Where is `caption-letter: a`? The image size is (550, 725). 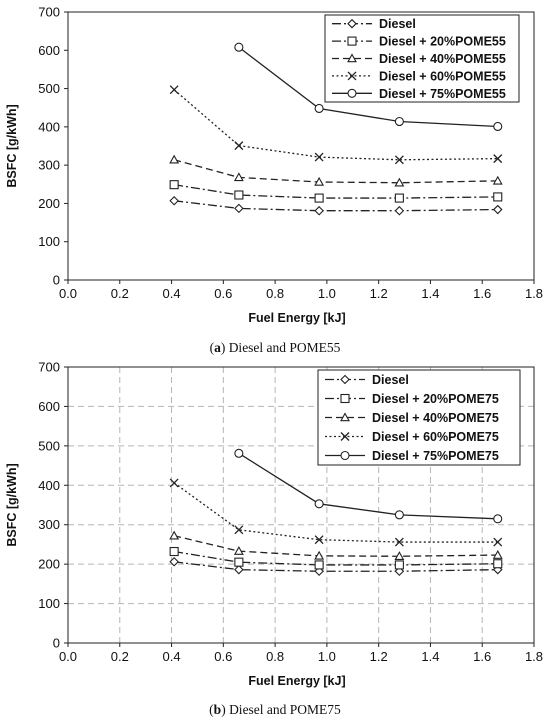
caption-letter: a is located at coordinates (217, 347).